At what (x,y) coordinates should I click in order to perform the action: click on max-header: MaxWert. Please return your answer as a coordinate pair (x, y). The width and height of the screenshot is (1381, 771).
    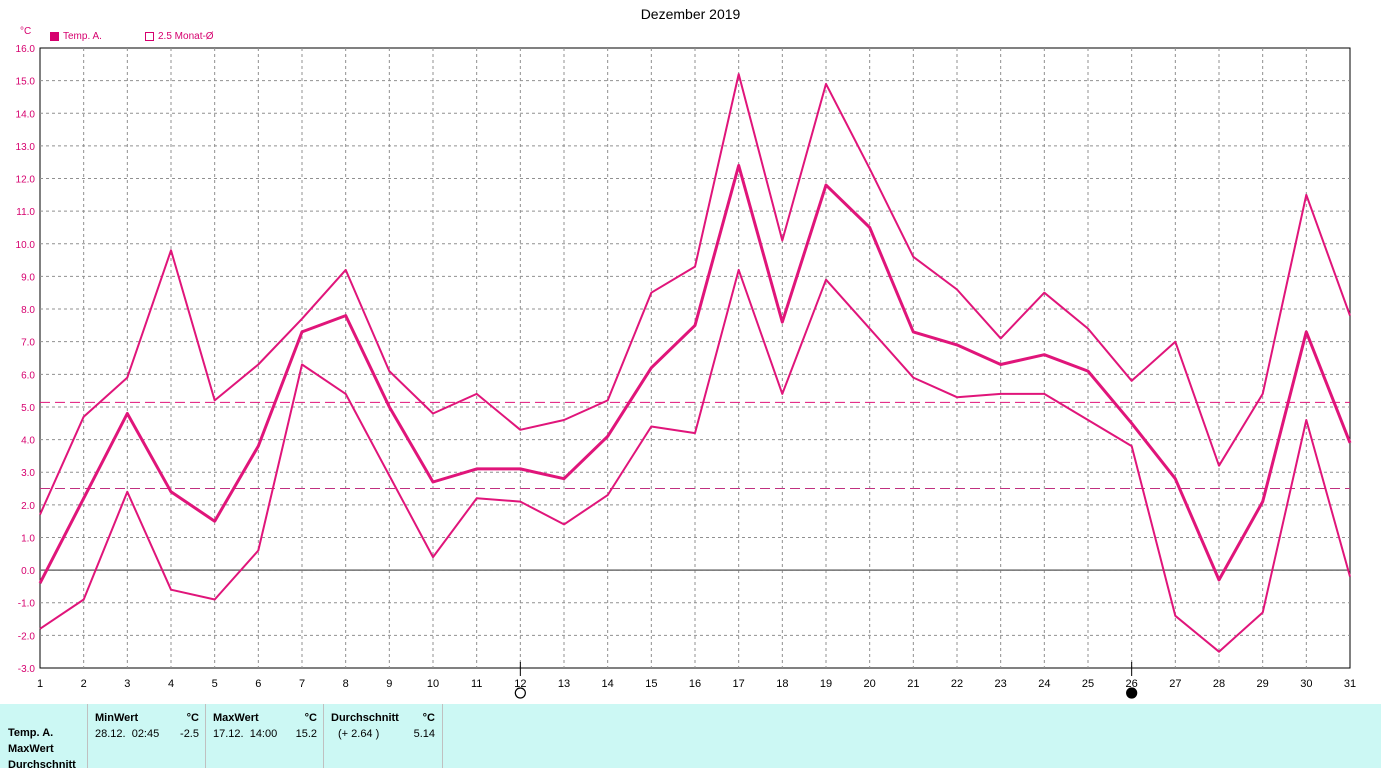
    Looking at the image, I should click on (236, 718).